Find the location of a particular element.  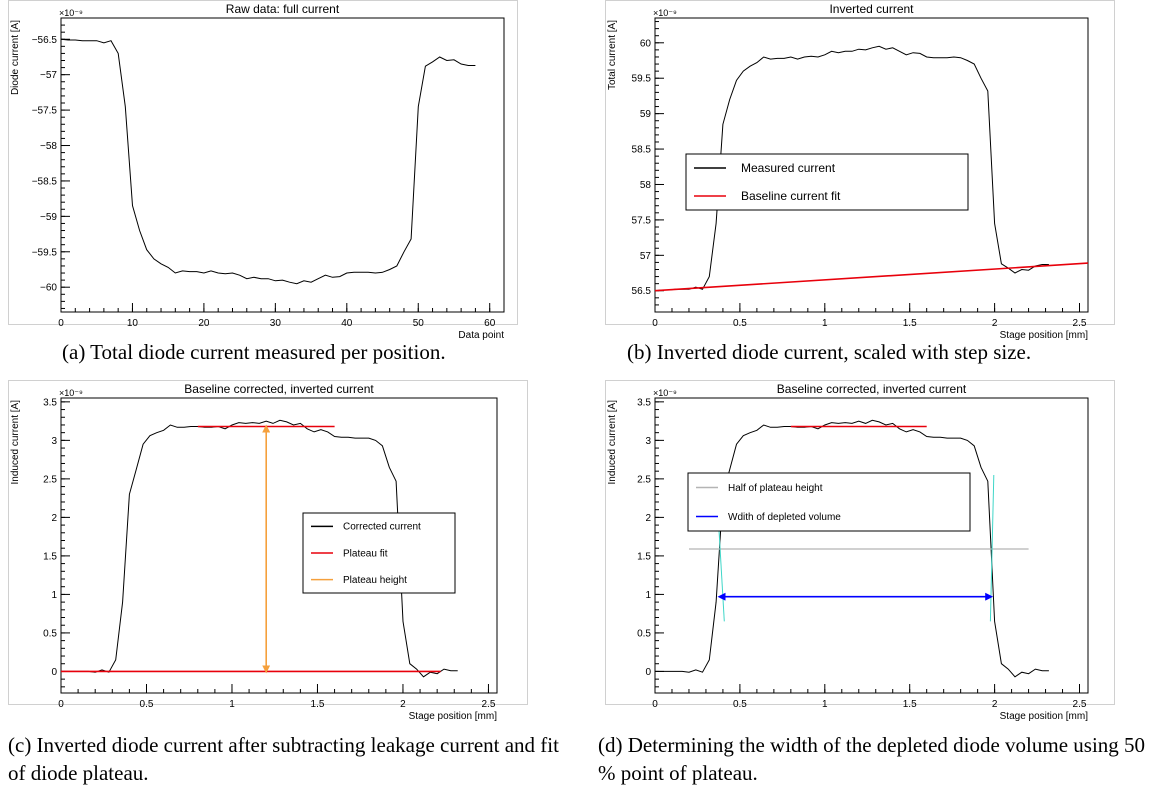

legend-label: Half of plateau height is located at coordinates (775, 488).